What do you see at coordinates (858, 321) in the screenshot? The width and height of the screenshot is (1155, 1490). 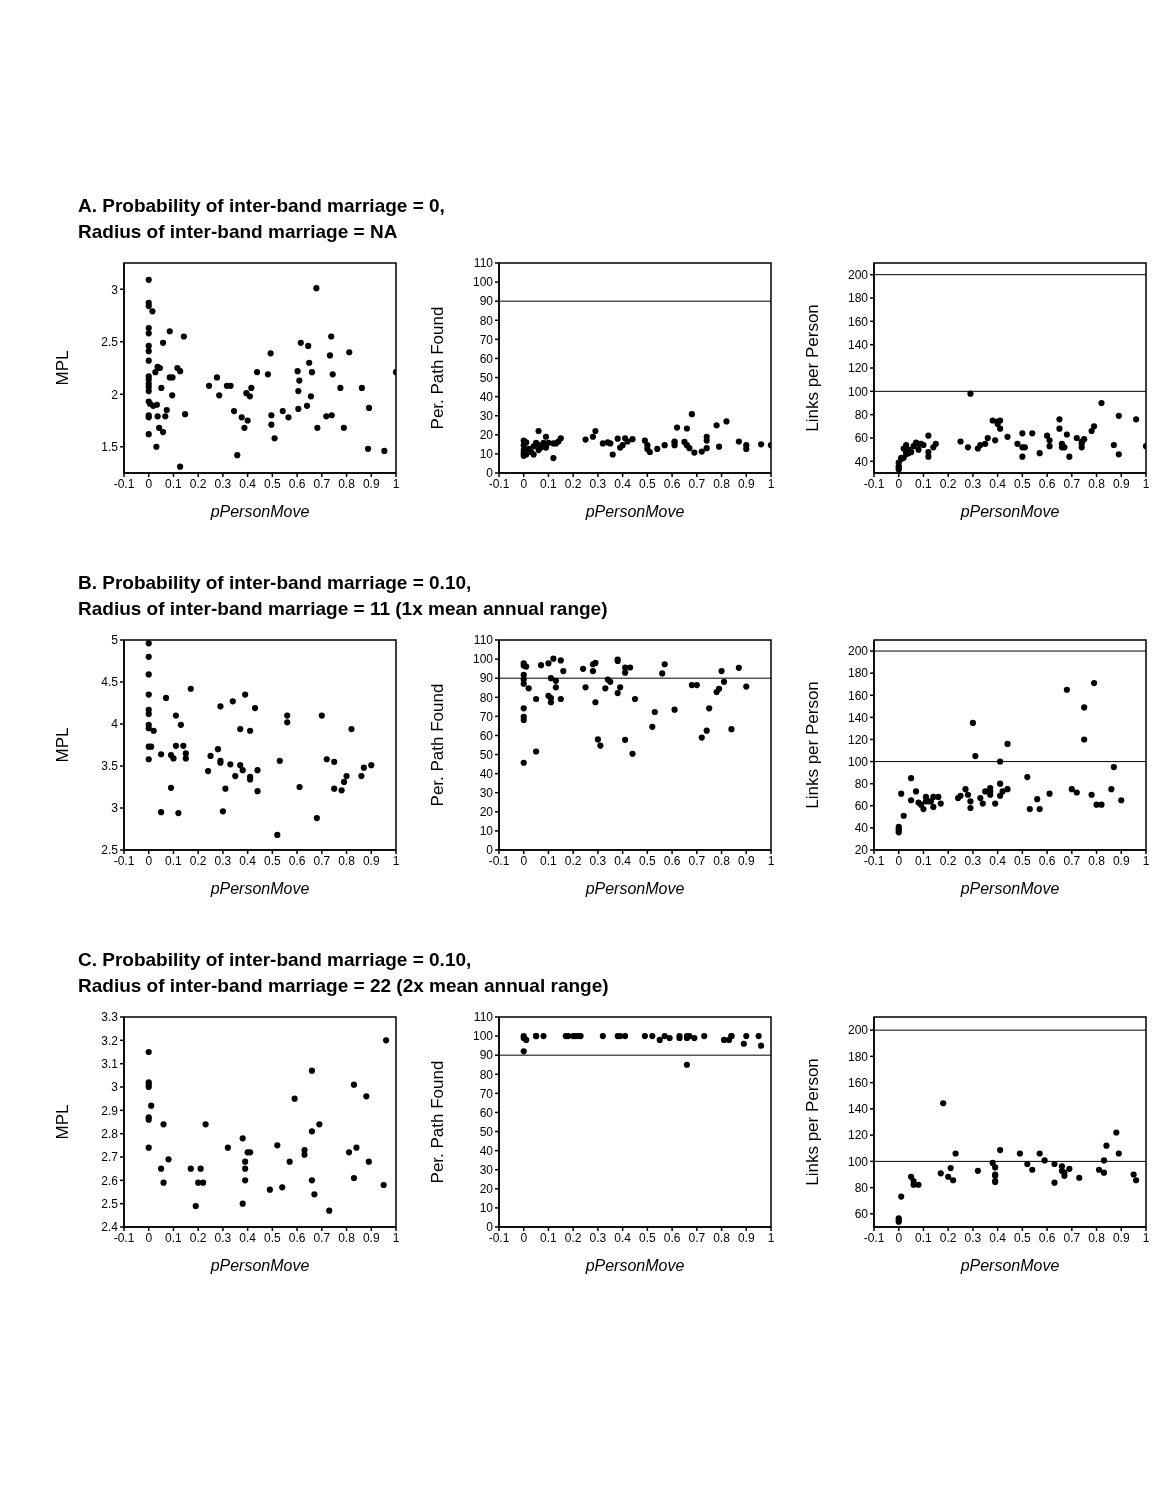 I see `y-tick-label: 160` at bounding box center [858, 321].